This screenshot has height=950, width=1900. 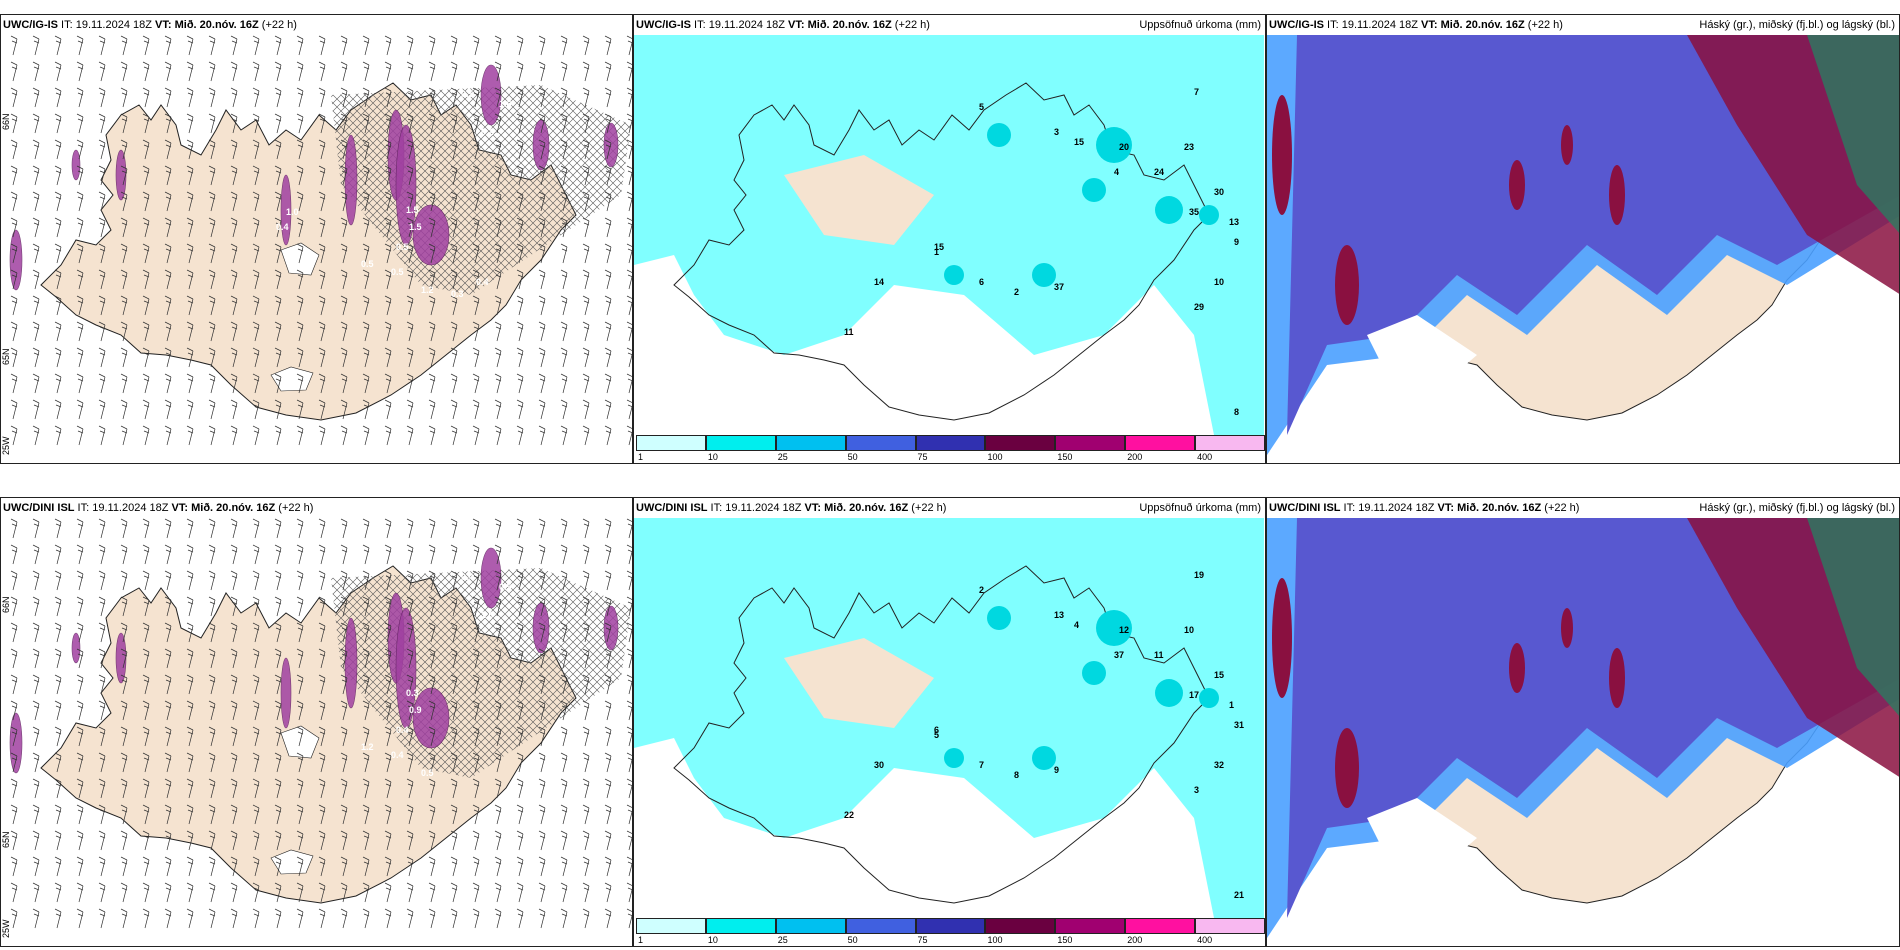 I want to click on colorbar-tick: 100, so click(x=995, y=940).